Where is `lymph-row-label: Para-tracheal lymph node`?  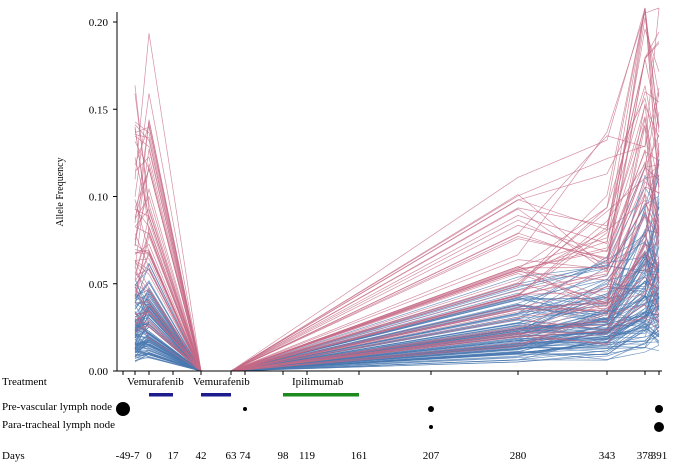 lymph-row-label: Para-tracheal lymph node is located at coordinates (58, 425).